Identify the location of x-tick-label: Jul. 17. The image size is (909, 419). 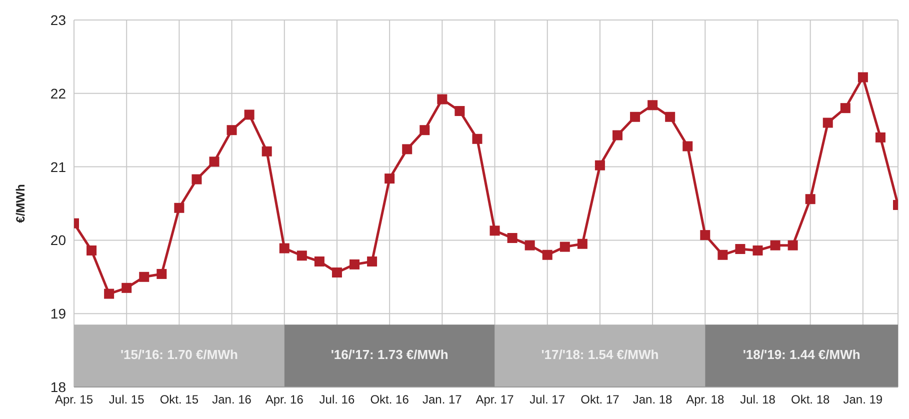
(548, 399).